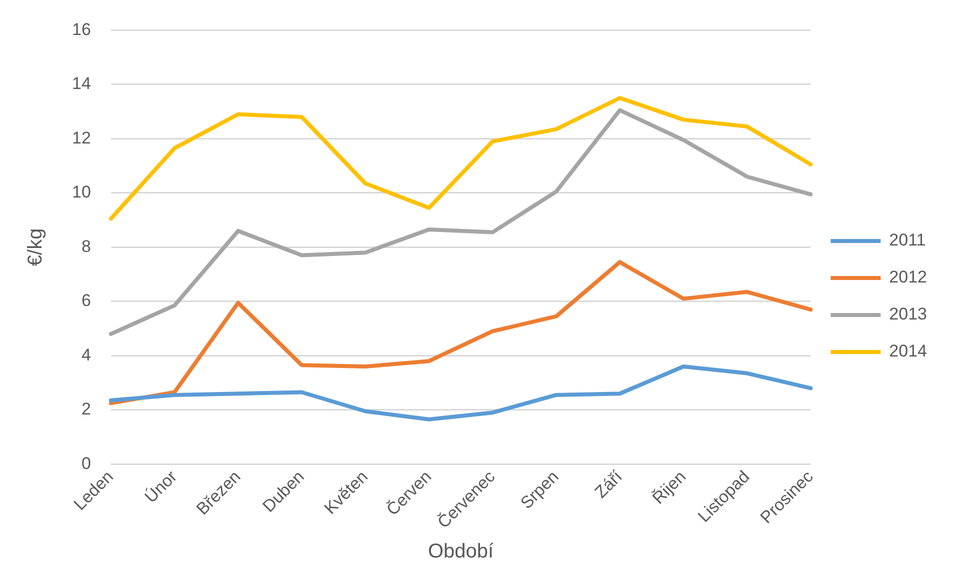 The image size is (957, 578). What do you see at coordinates (81, 138) in the screenshot?
I see `y-tick-label: 12` at bounding box center [81, 138].